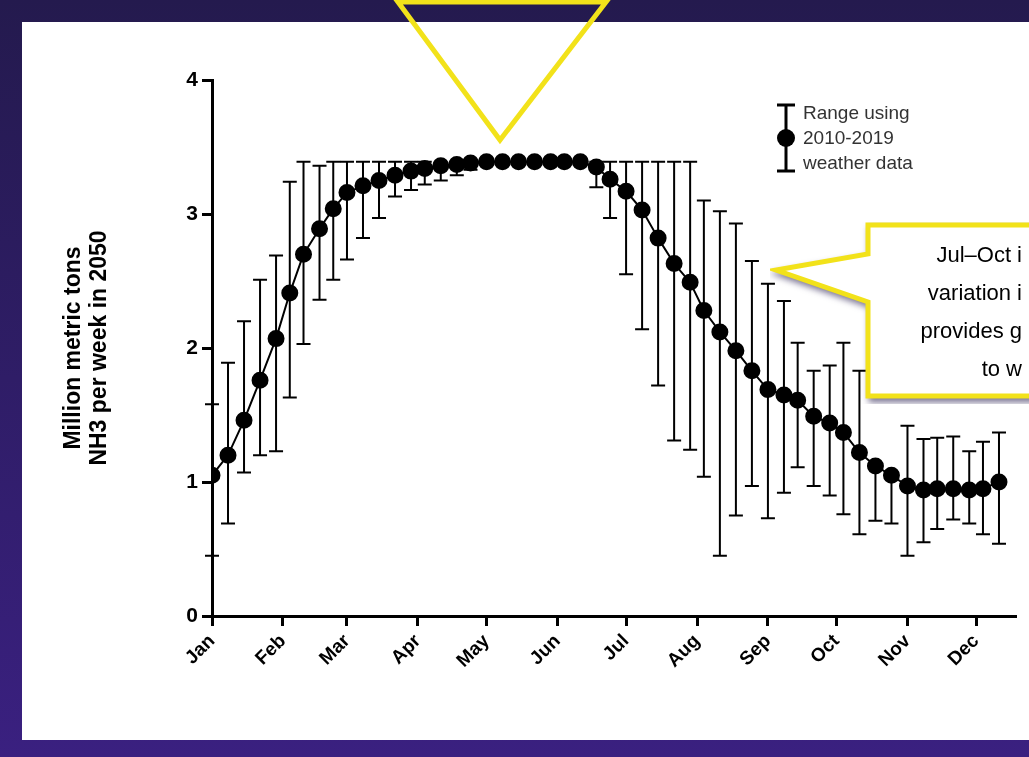 This screenshot has width=1029, height=757. What do you see at coordinates (192, 480) in the screenshot?
I see `y-tick-label: 1` at bounding box center [192, 480].